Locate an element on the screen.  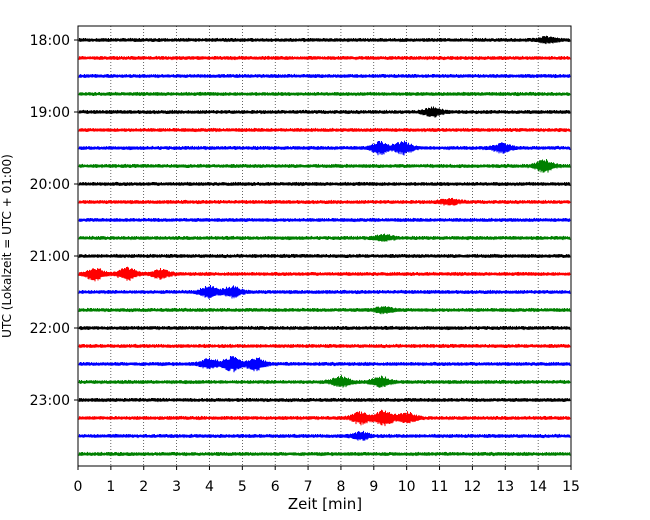
x-axis-label: Zeit [min] is located at coordinates (325, 504).